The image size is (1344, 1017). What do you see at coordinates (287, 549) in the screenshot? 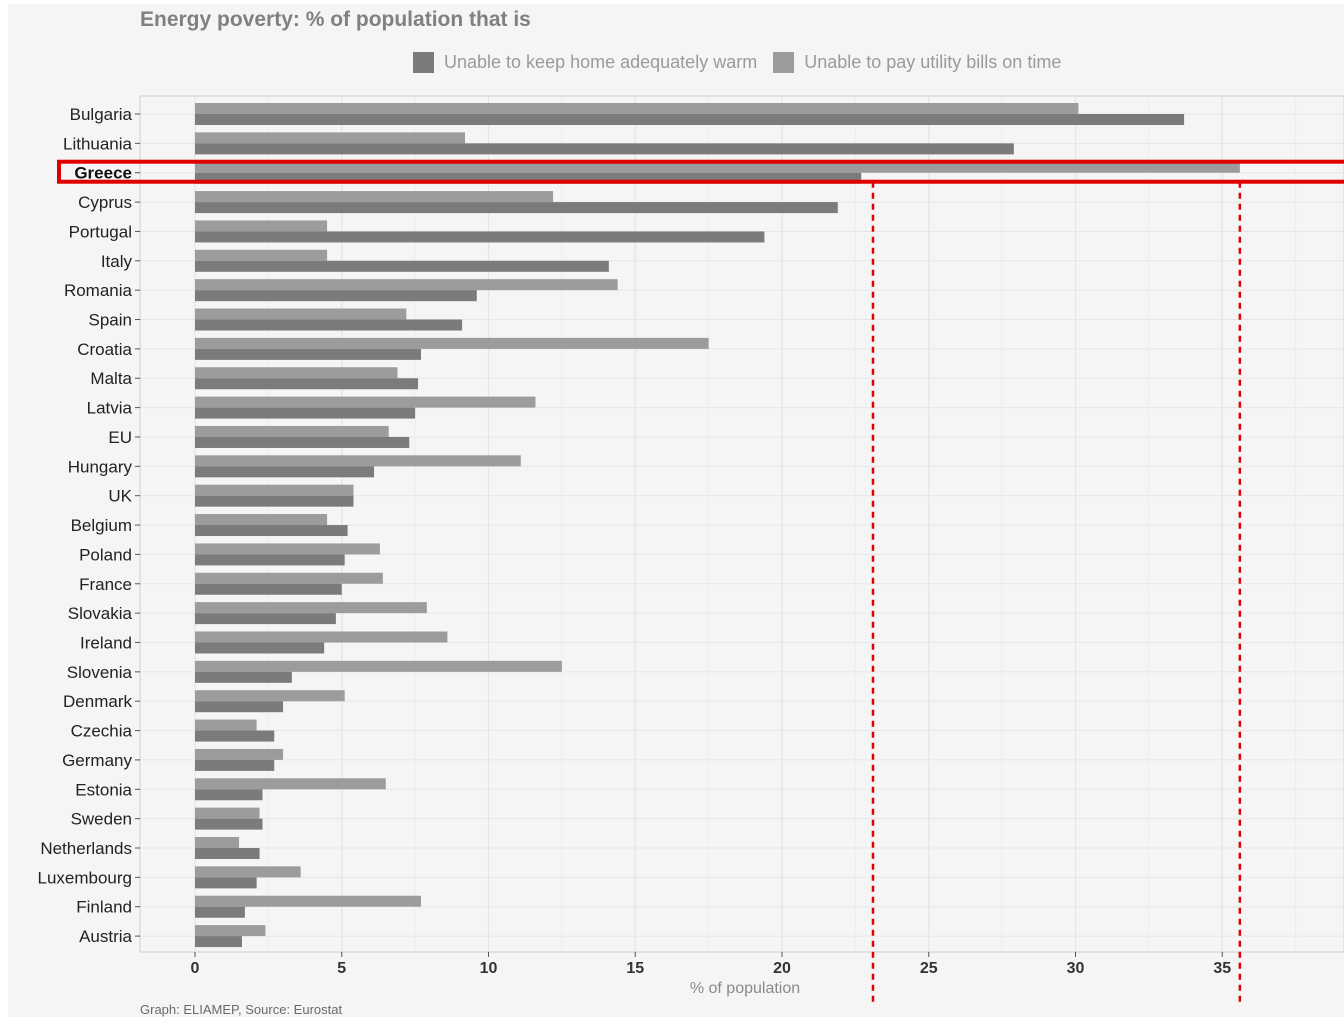
I see `bar-bills-poland` at bounding box center [287, 549].